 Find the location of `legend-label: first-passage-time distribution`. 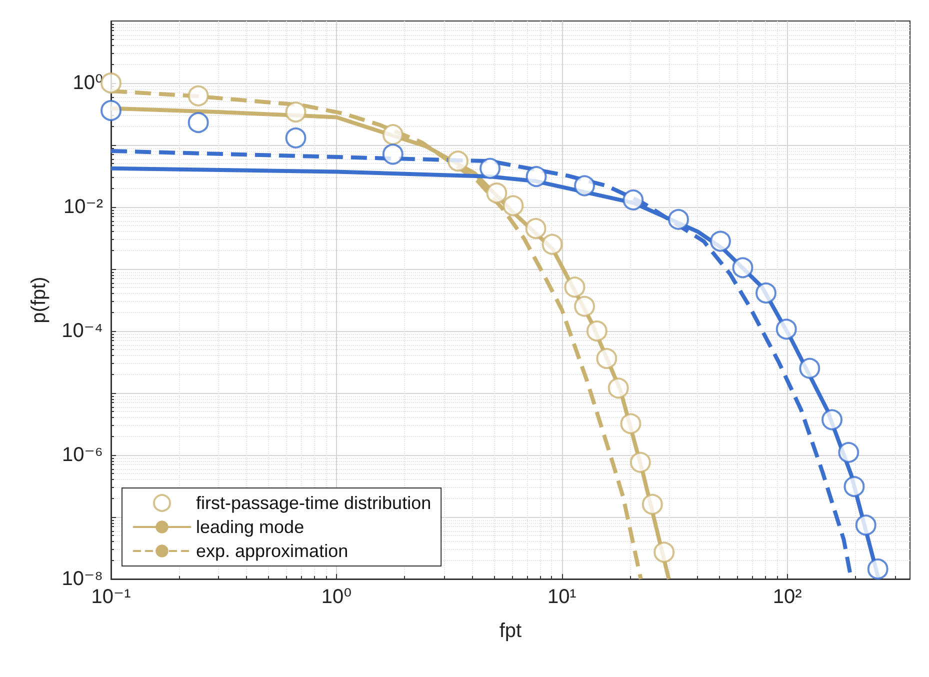

legend-label: first-passage-time distribution is located at coordinates (314, 503).